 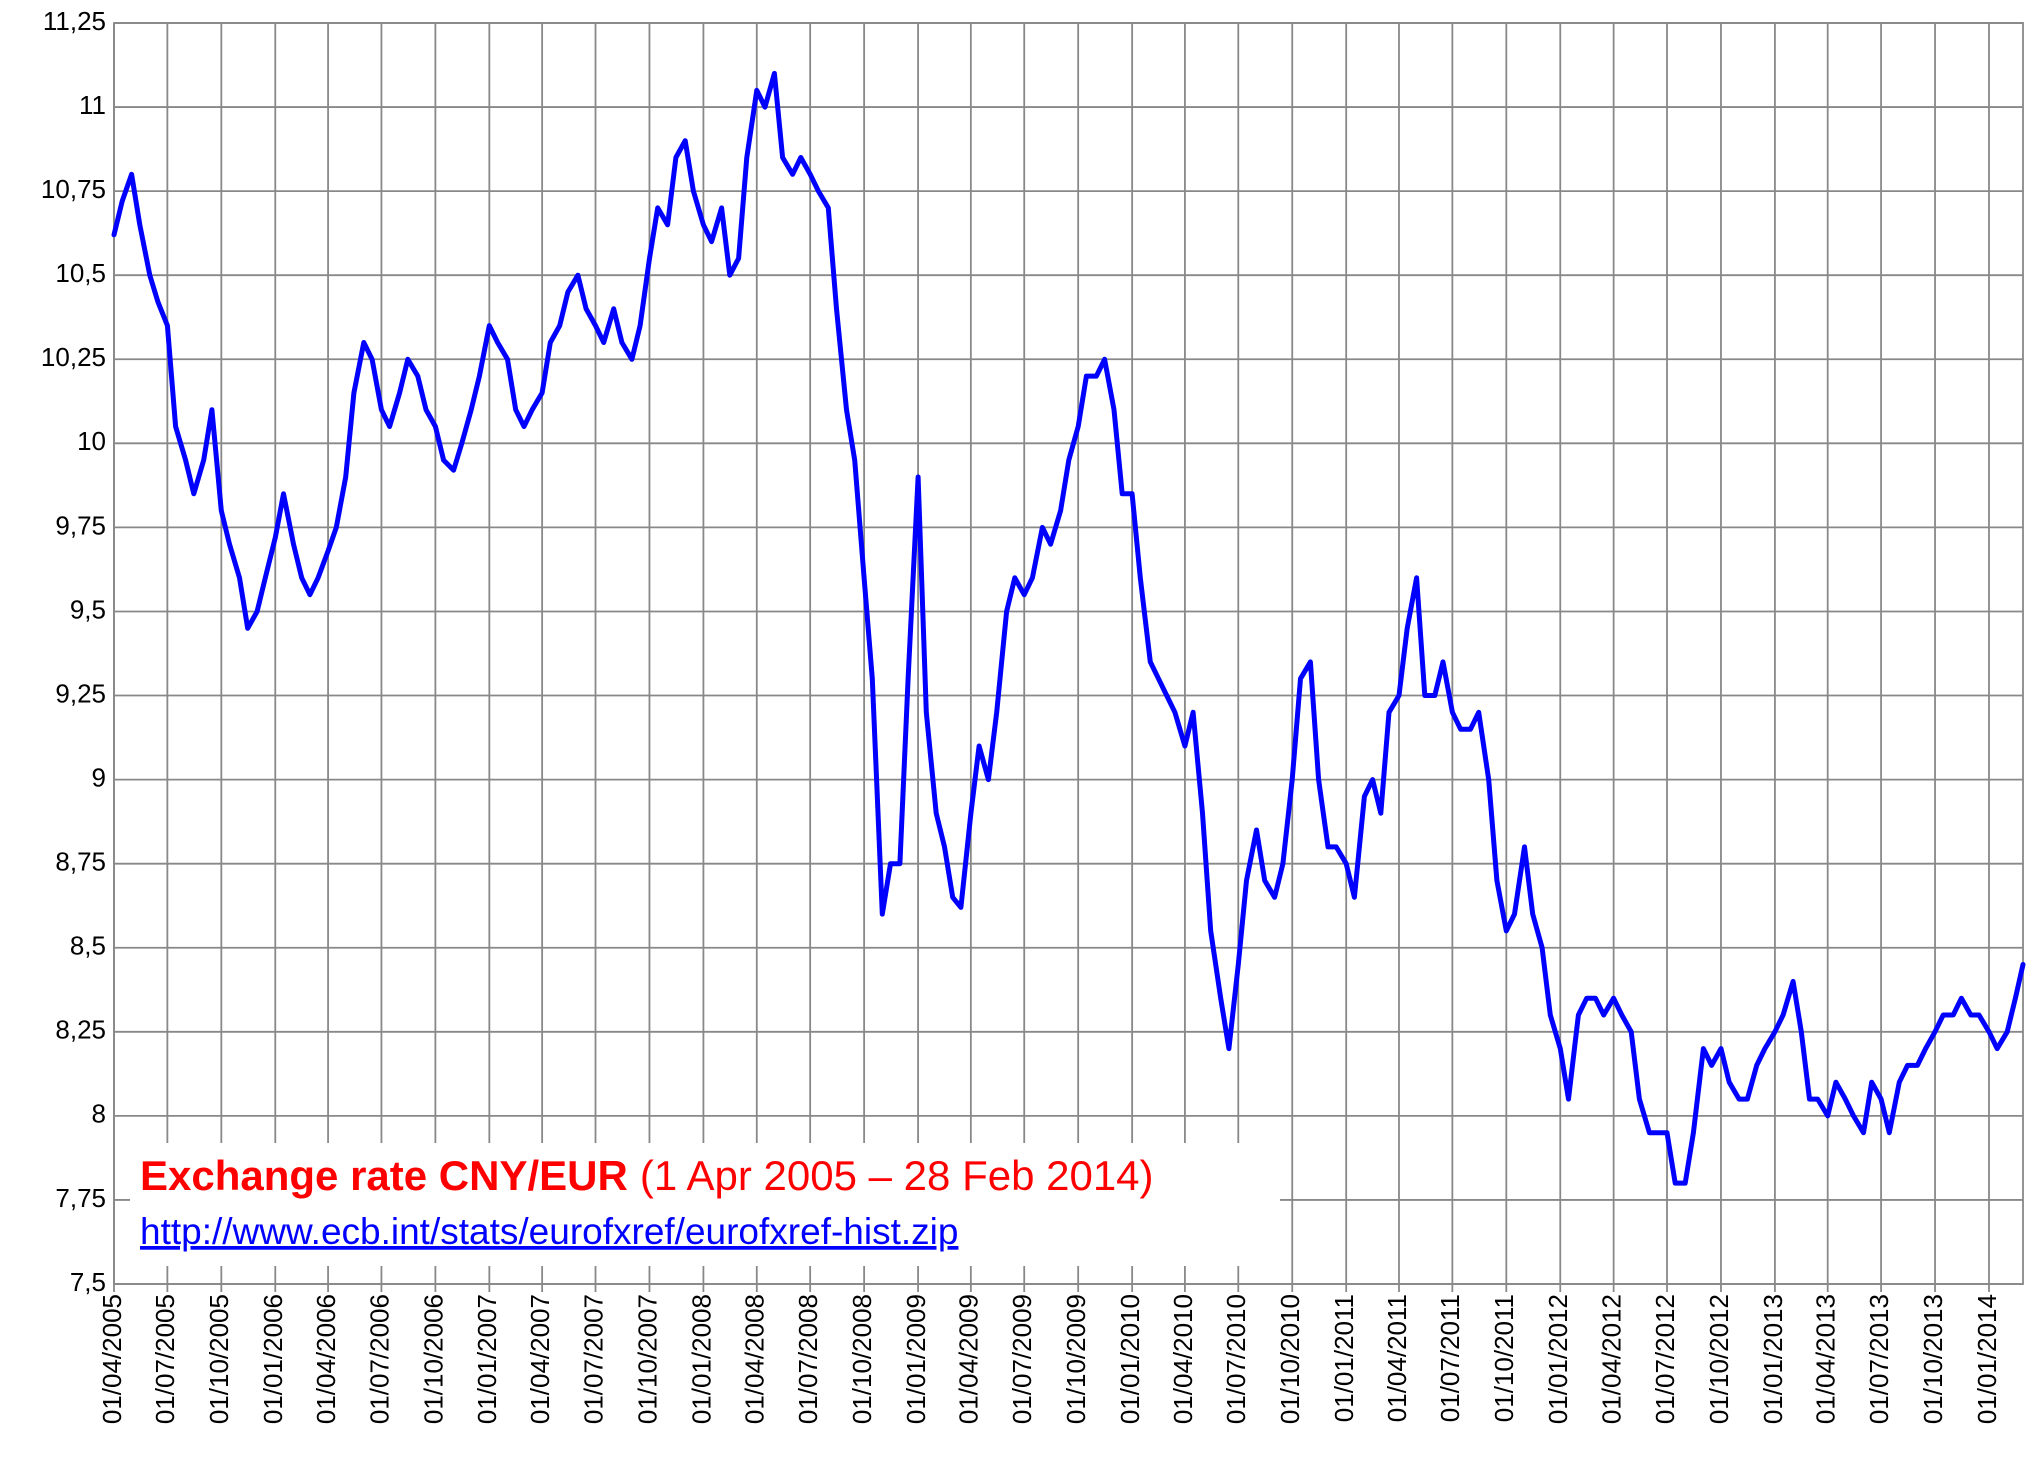 What do you see at coordinates (647, 1359) in the screenshot?
I see `x-tick-label: 01/10/2007` at bounding box center [647, 1359].